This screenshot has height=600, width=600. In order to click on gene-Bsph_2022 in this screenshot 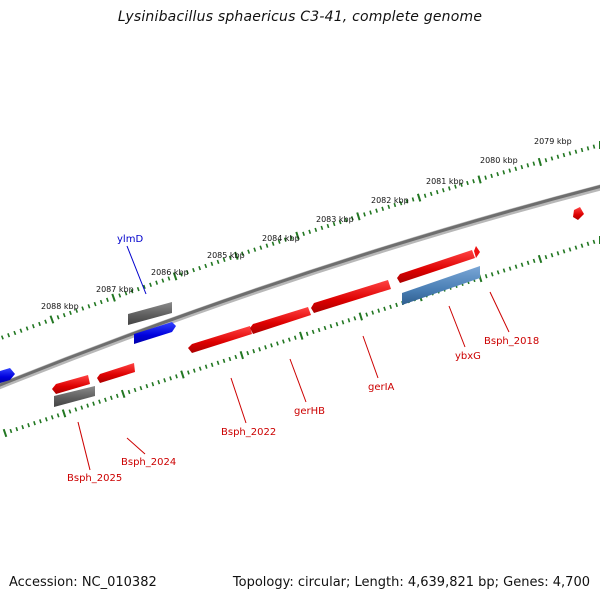, I will do `click(220, 339)`.